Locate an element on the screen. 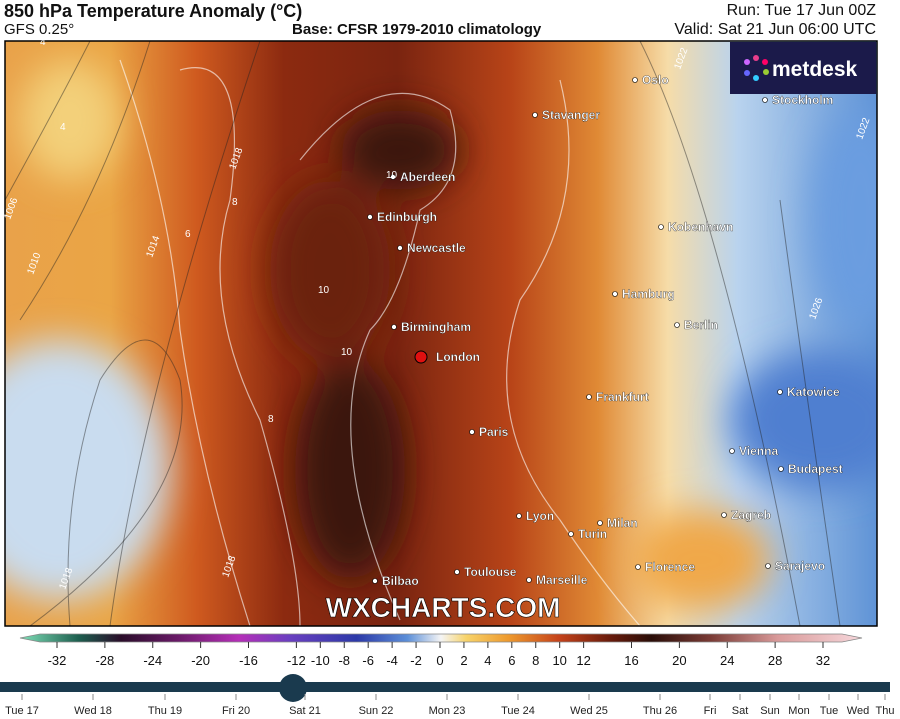 This screenshot has width=900, height=719. timeline-label: Thu is located at coordinates (885, 711).